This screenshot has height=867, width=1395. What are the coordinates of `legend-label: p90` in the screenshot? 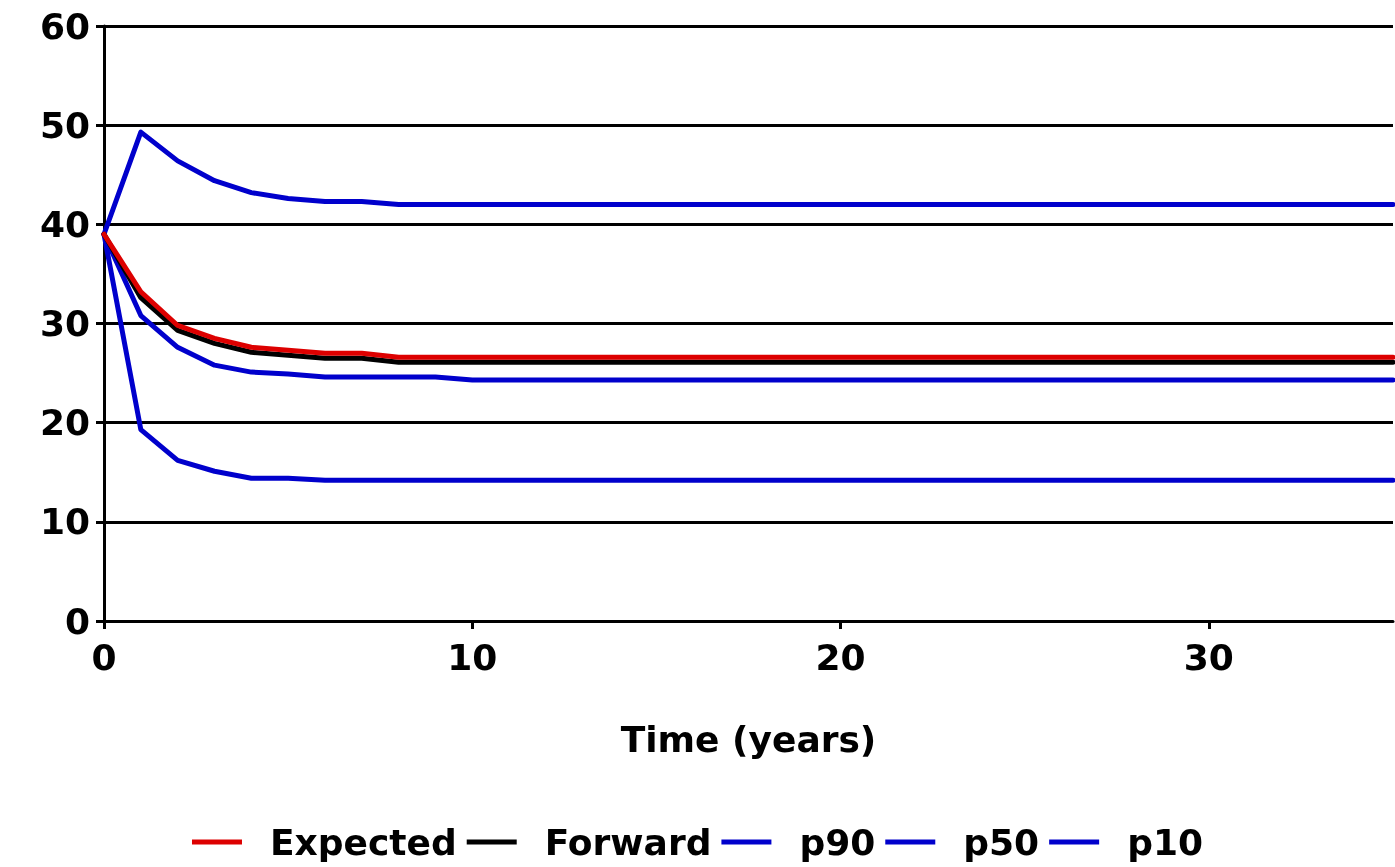 It's located at (837, 842).